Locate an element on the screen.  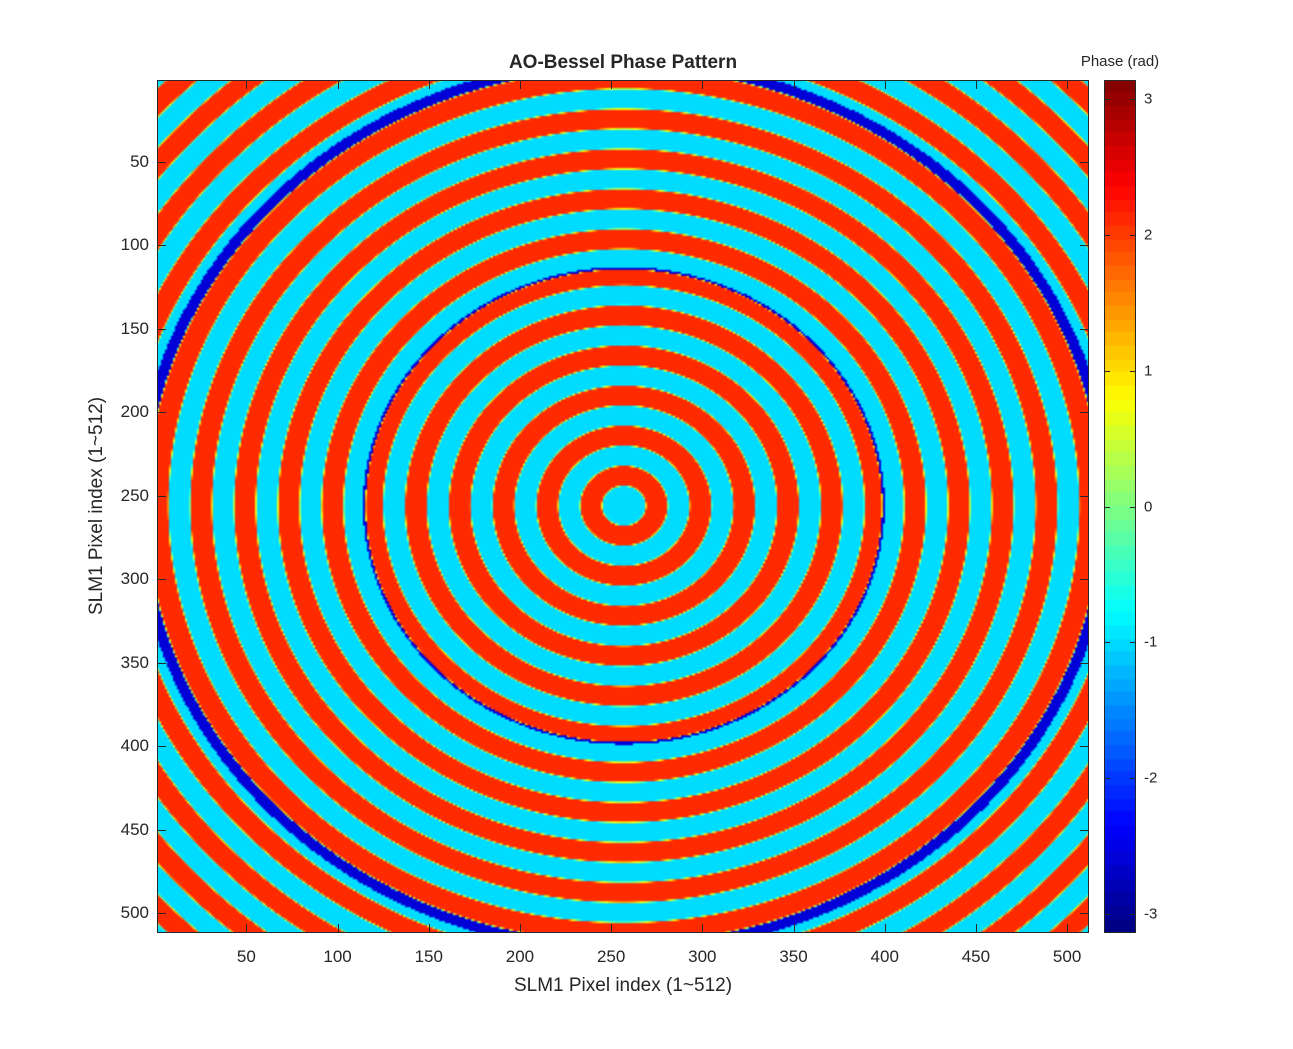
x-tick-label: 50 is located at coordinates (246, 956).